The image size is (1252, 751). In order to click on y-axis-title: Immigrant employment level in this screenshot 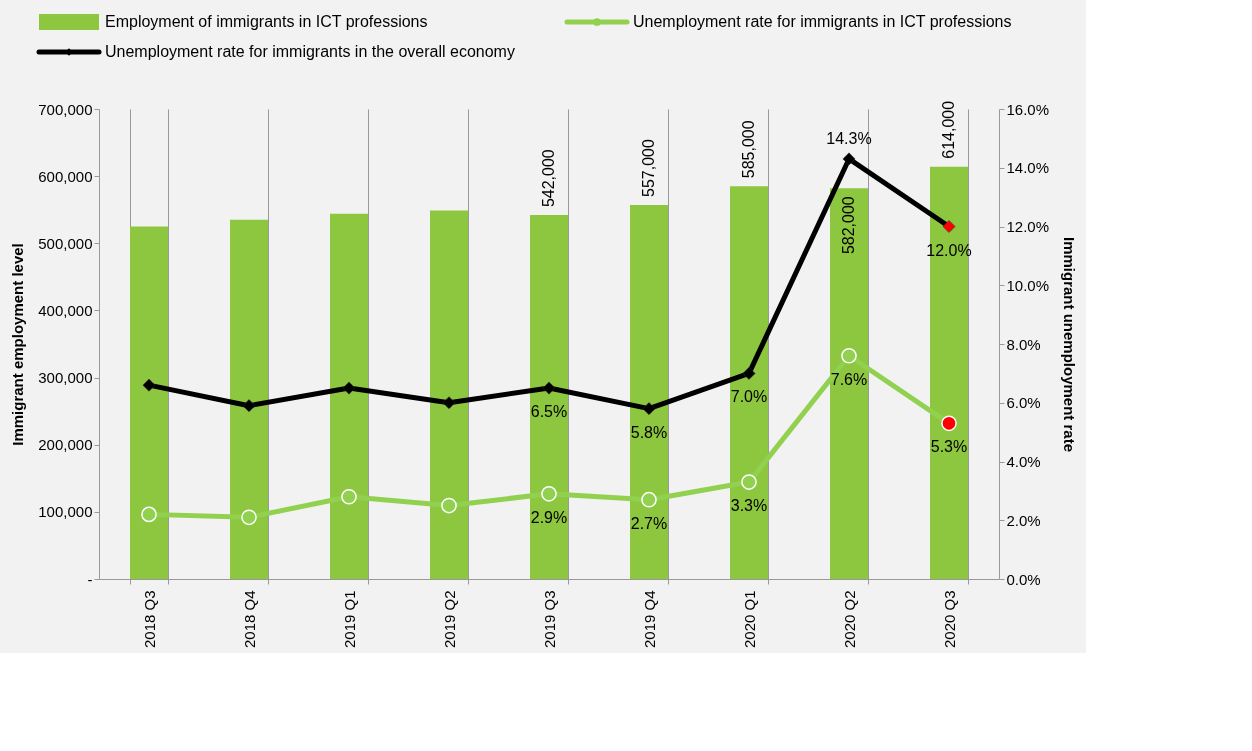, I will do `click(18, 344)`.